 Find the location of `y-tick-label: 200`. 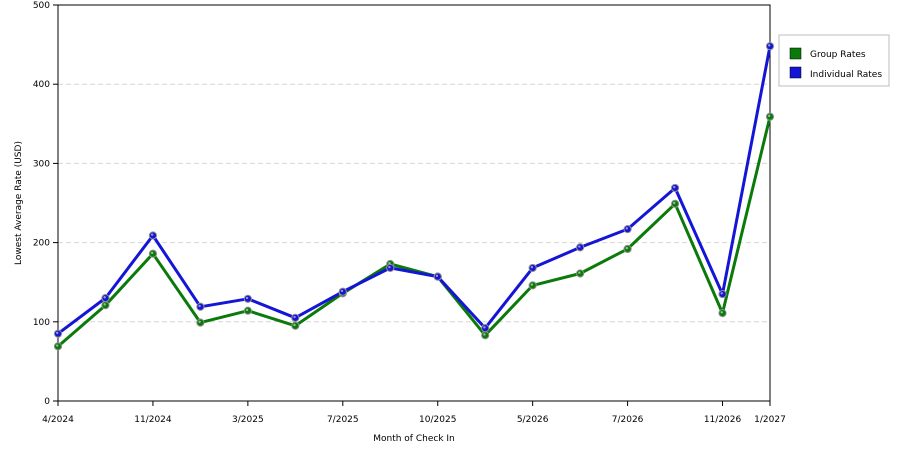

y-tick-label: 200 is located at coordinates (41, 244).